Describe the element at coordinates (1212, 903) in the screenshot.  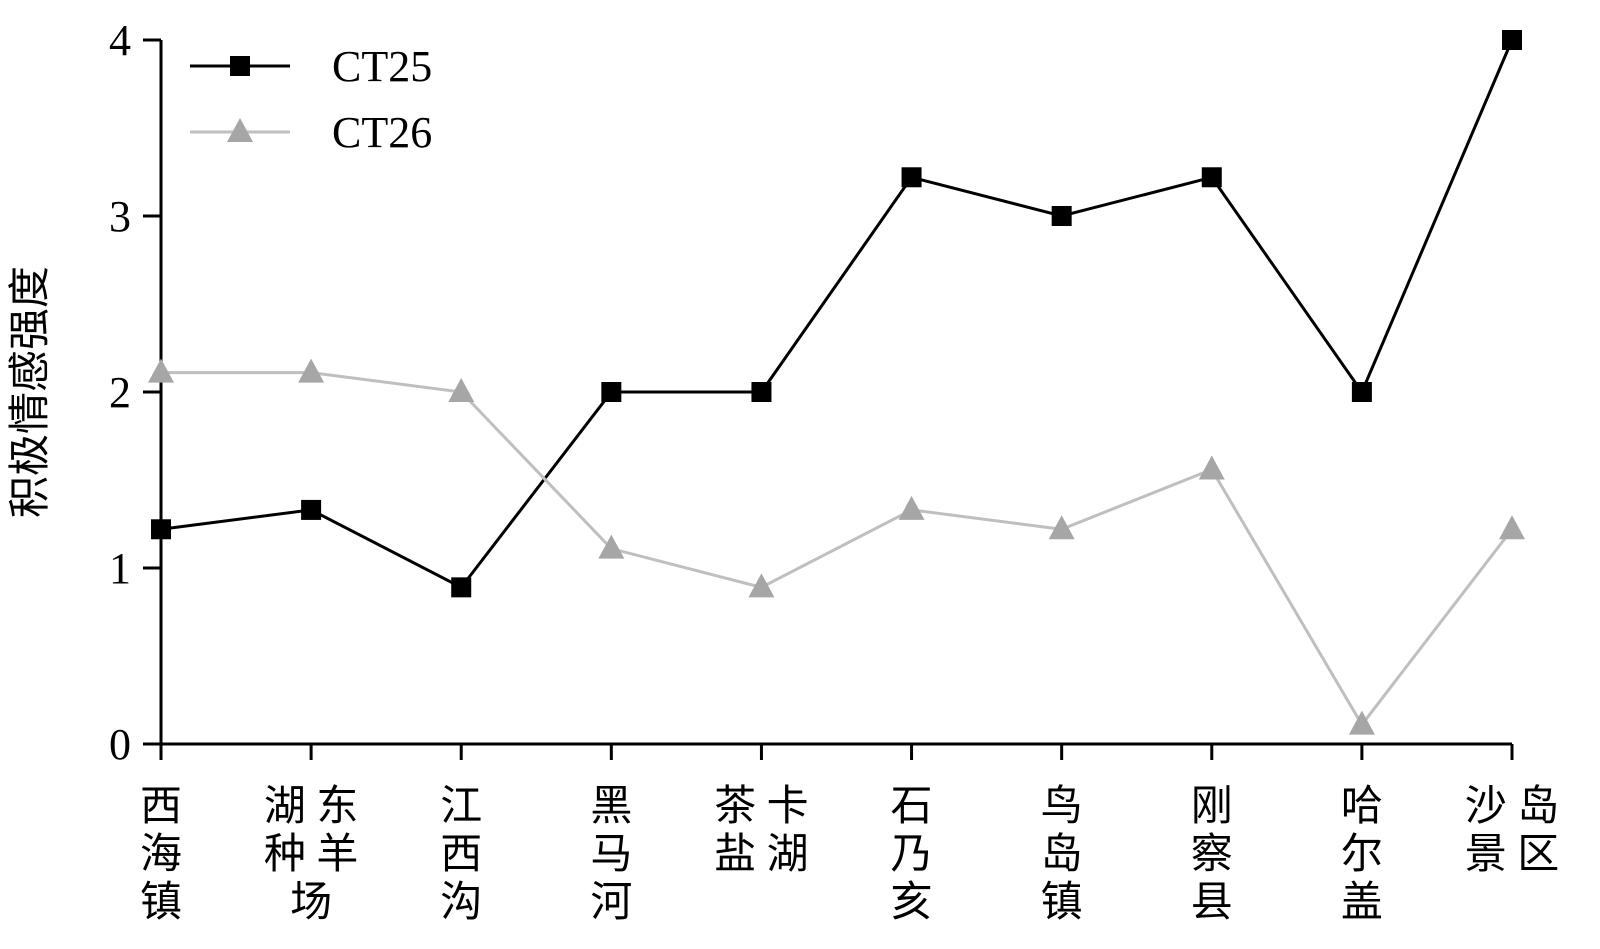
I see `x-category-line: 县` at that location.